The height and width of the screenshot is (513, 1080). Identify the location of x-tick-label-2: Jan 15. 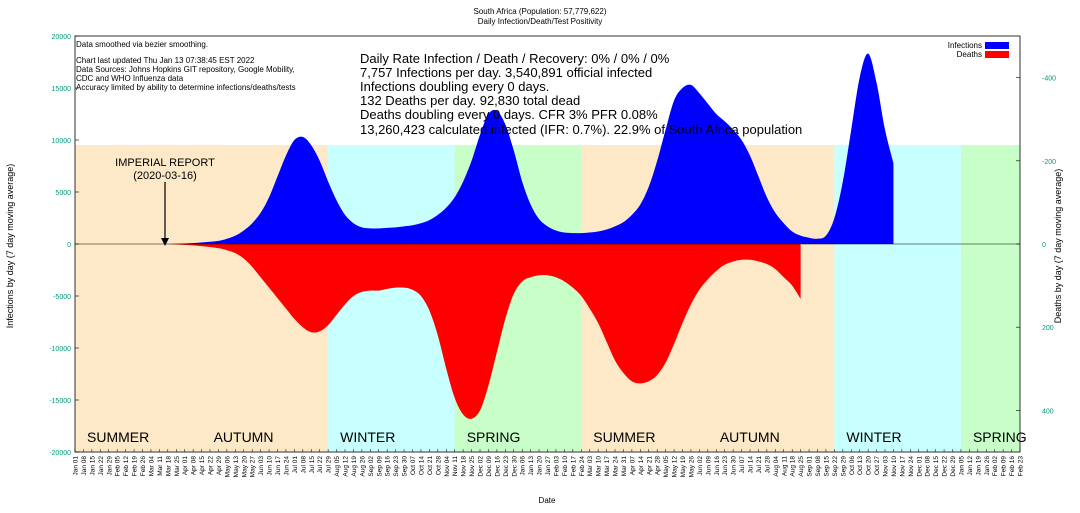
(92, 466).